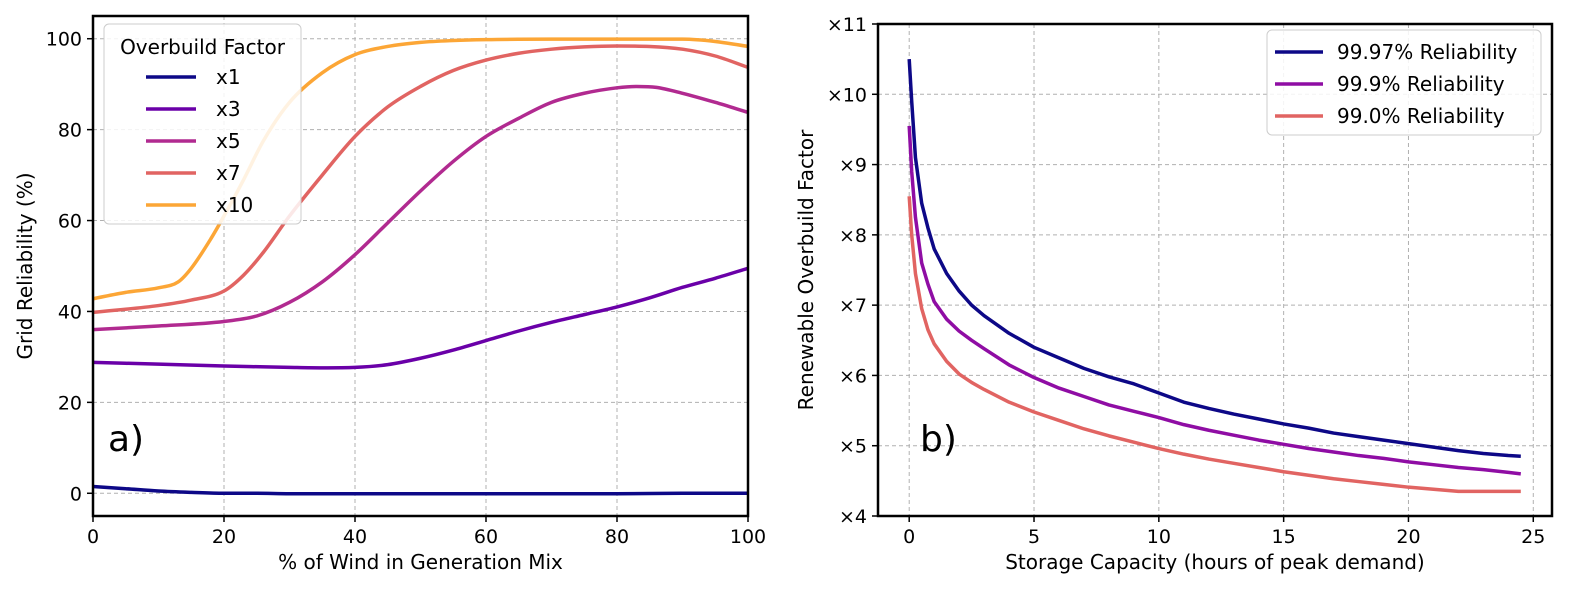 Image resolution: width=1578 pixels, height=593 pixels. Describe the element at coordinates (1427, 52) in the screenshot. I see `legend-entry: 99.97% Reliability` at that location.